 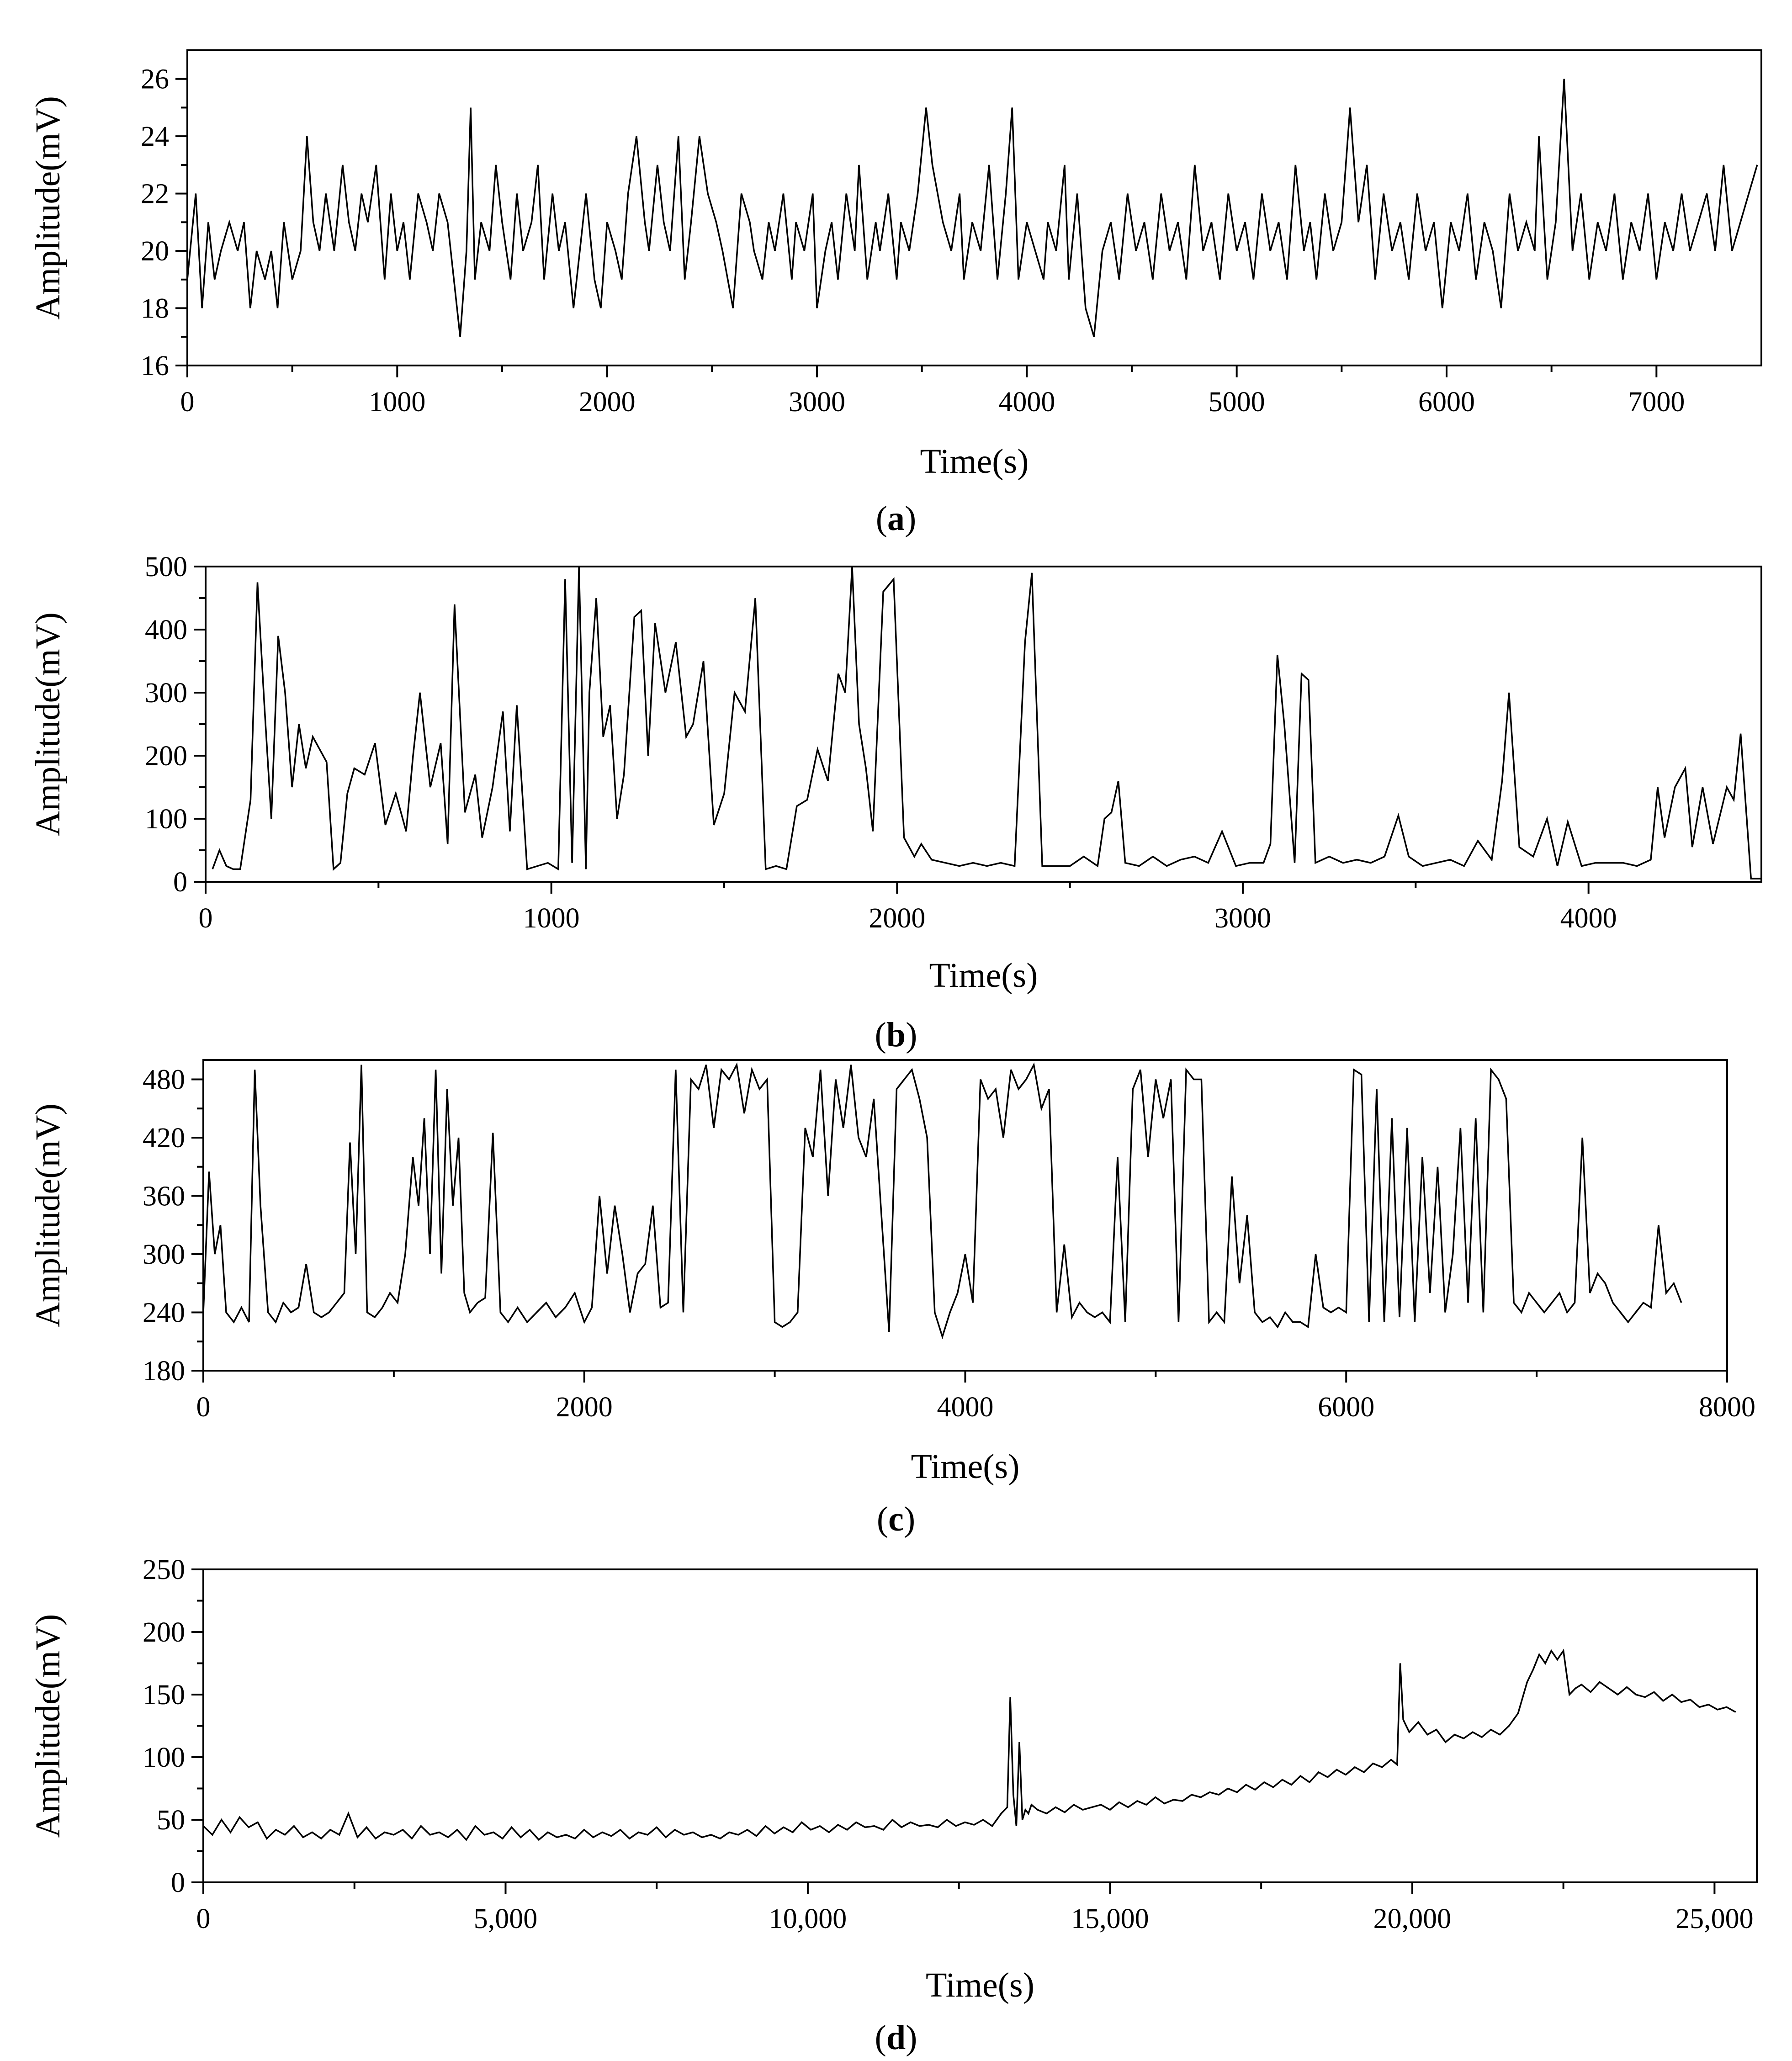 I want to click on plot-frame, so click(x=974, y=207).